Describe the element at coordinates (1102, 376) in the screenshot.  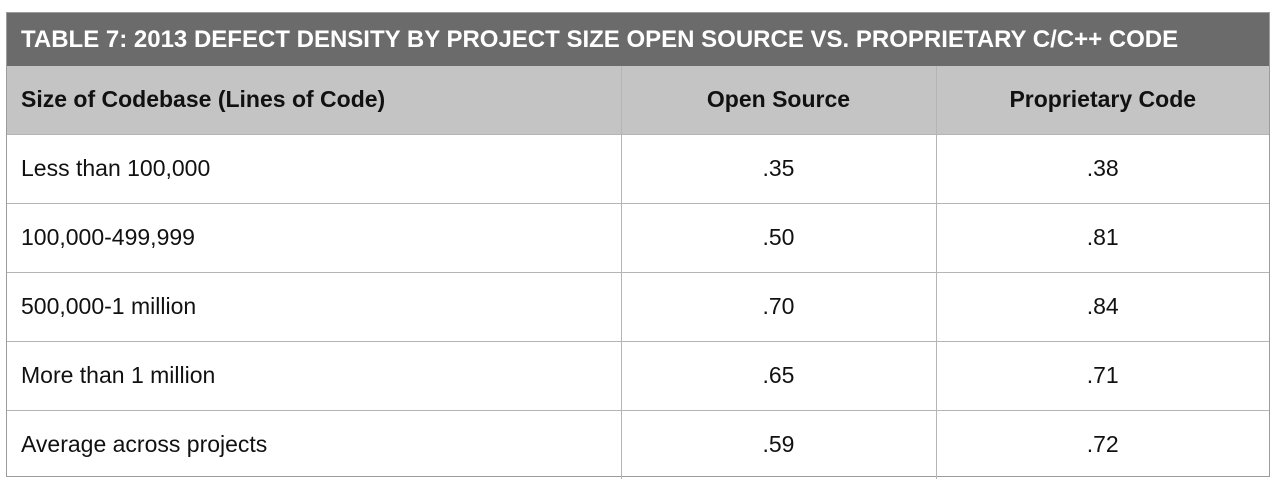
I see `cell-proprietary: .71` at that location.